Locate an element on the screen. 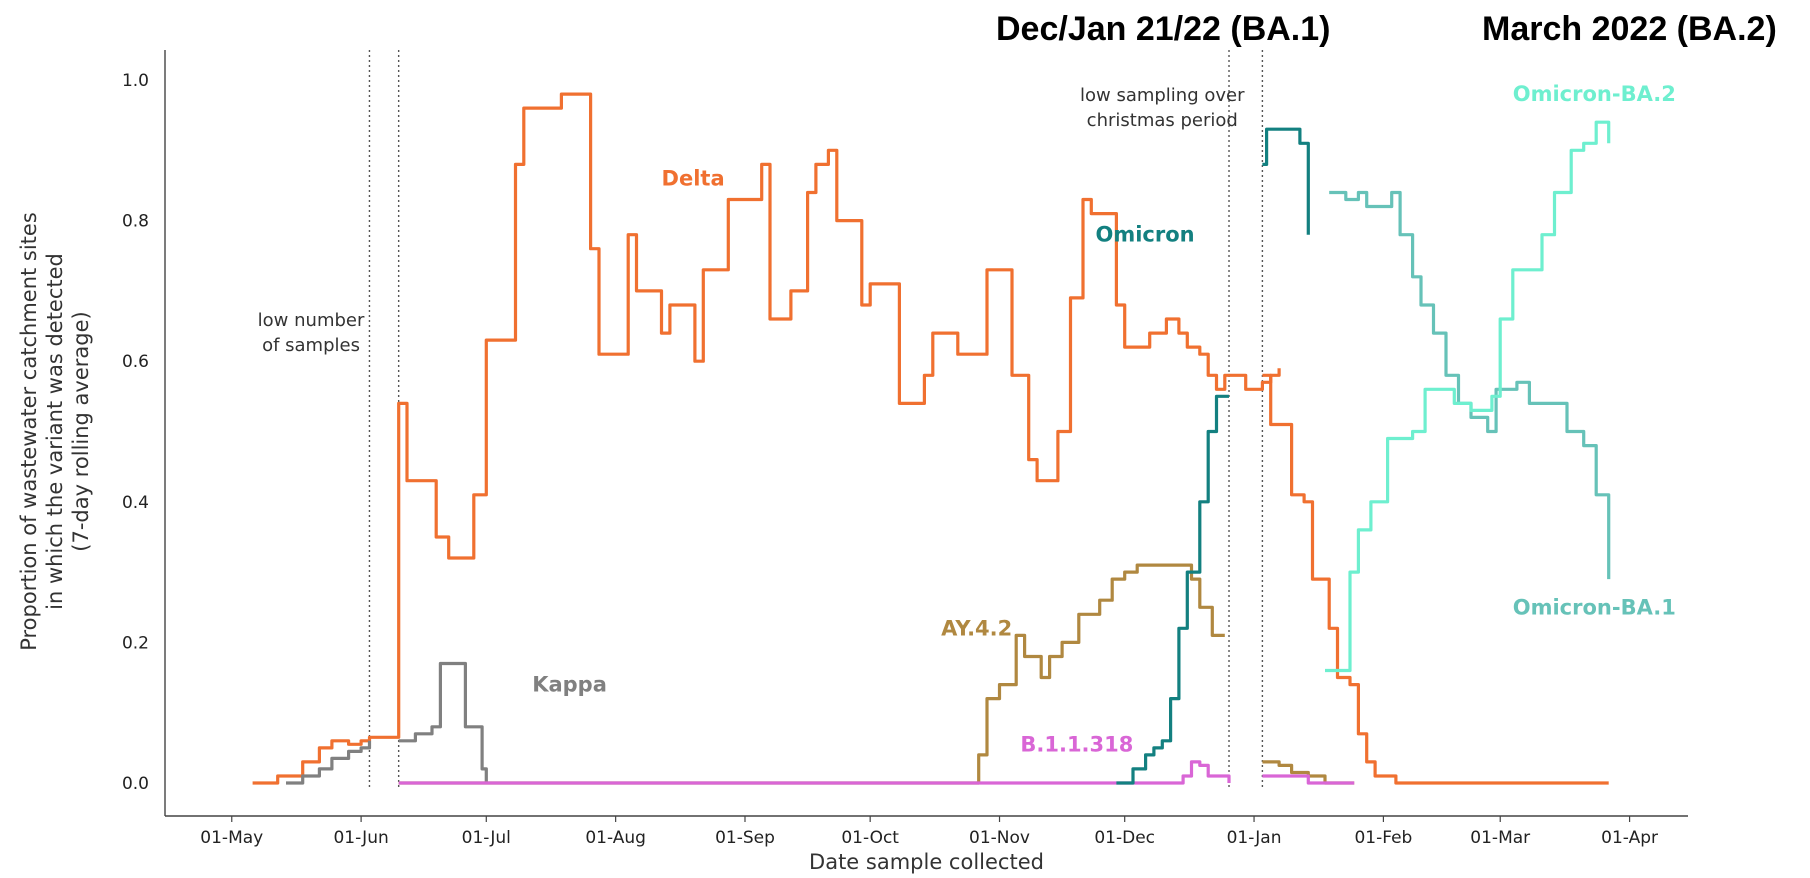 The height and width of the screenshot is (878, 1810). x-tick-label: 01-Jun is located at coordinates (360, 838).